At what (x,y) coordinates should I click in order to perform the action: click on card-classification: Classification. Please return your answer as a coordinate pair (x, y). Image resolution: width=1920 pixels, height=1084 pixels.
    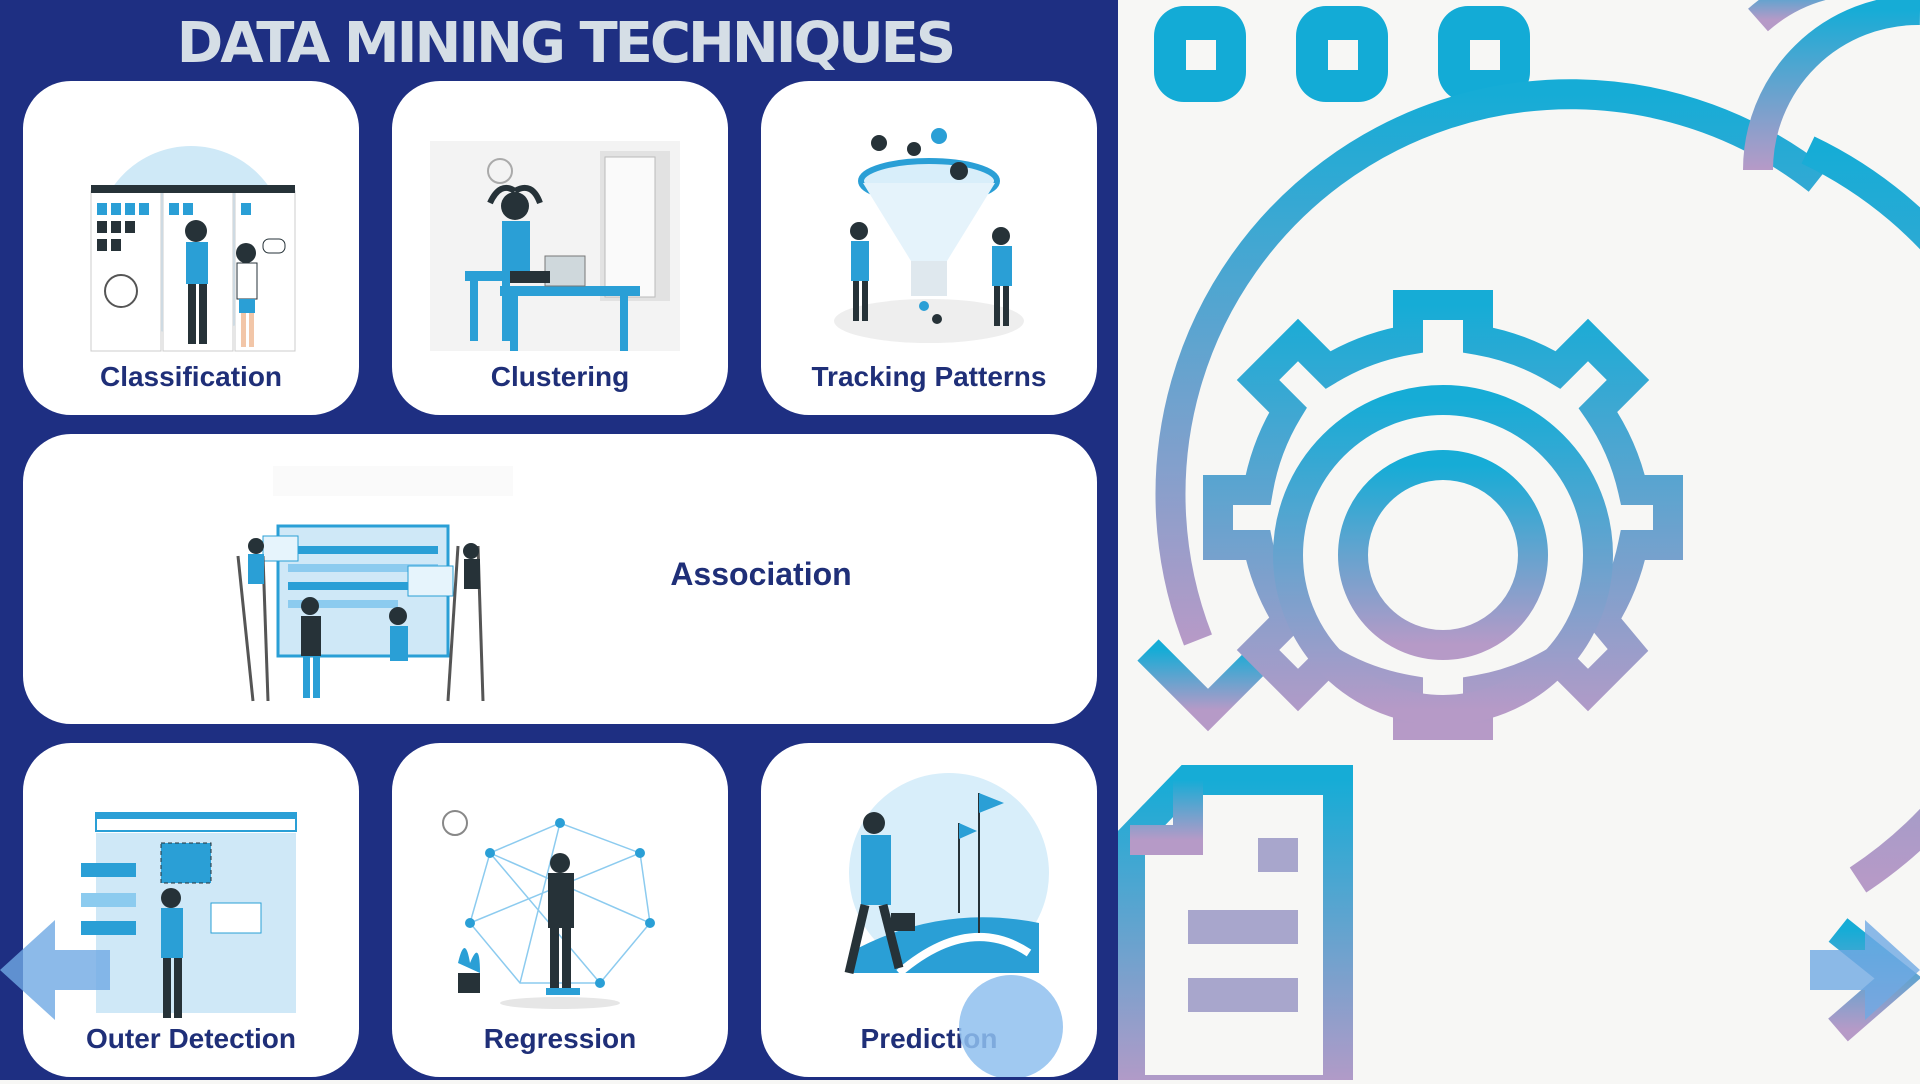
    Looking at the image, I should click on (191, 248).